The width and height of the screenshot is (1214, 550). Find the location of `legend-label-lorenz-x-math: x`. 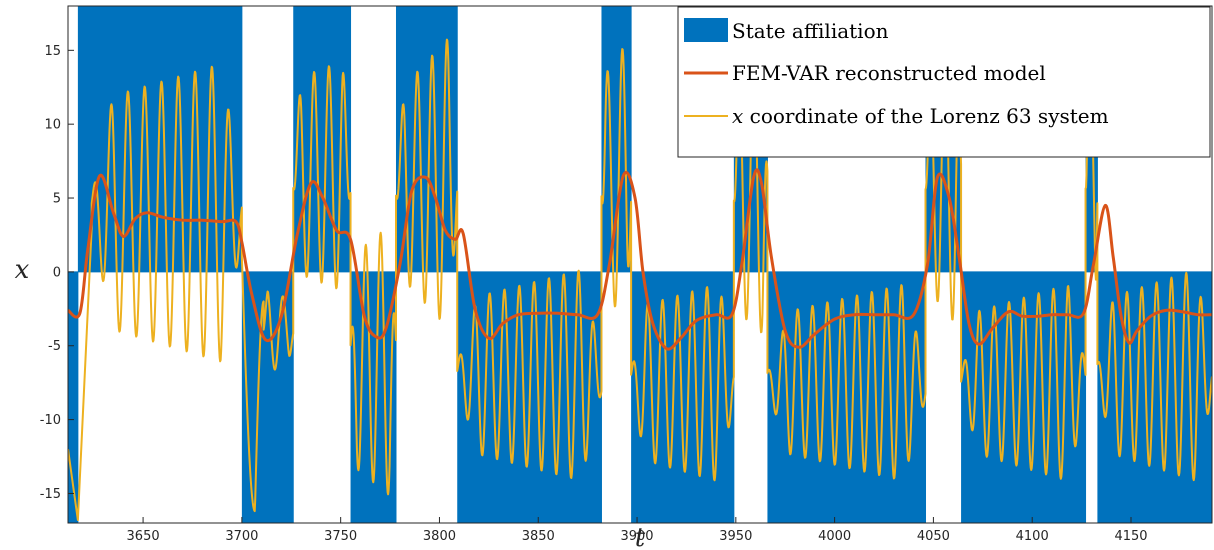

legend-label-lorenz-x-math: x is located at coordinates (737, 116).